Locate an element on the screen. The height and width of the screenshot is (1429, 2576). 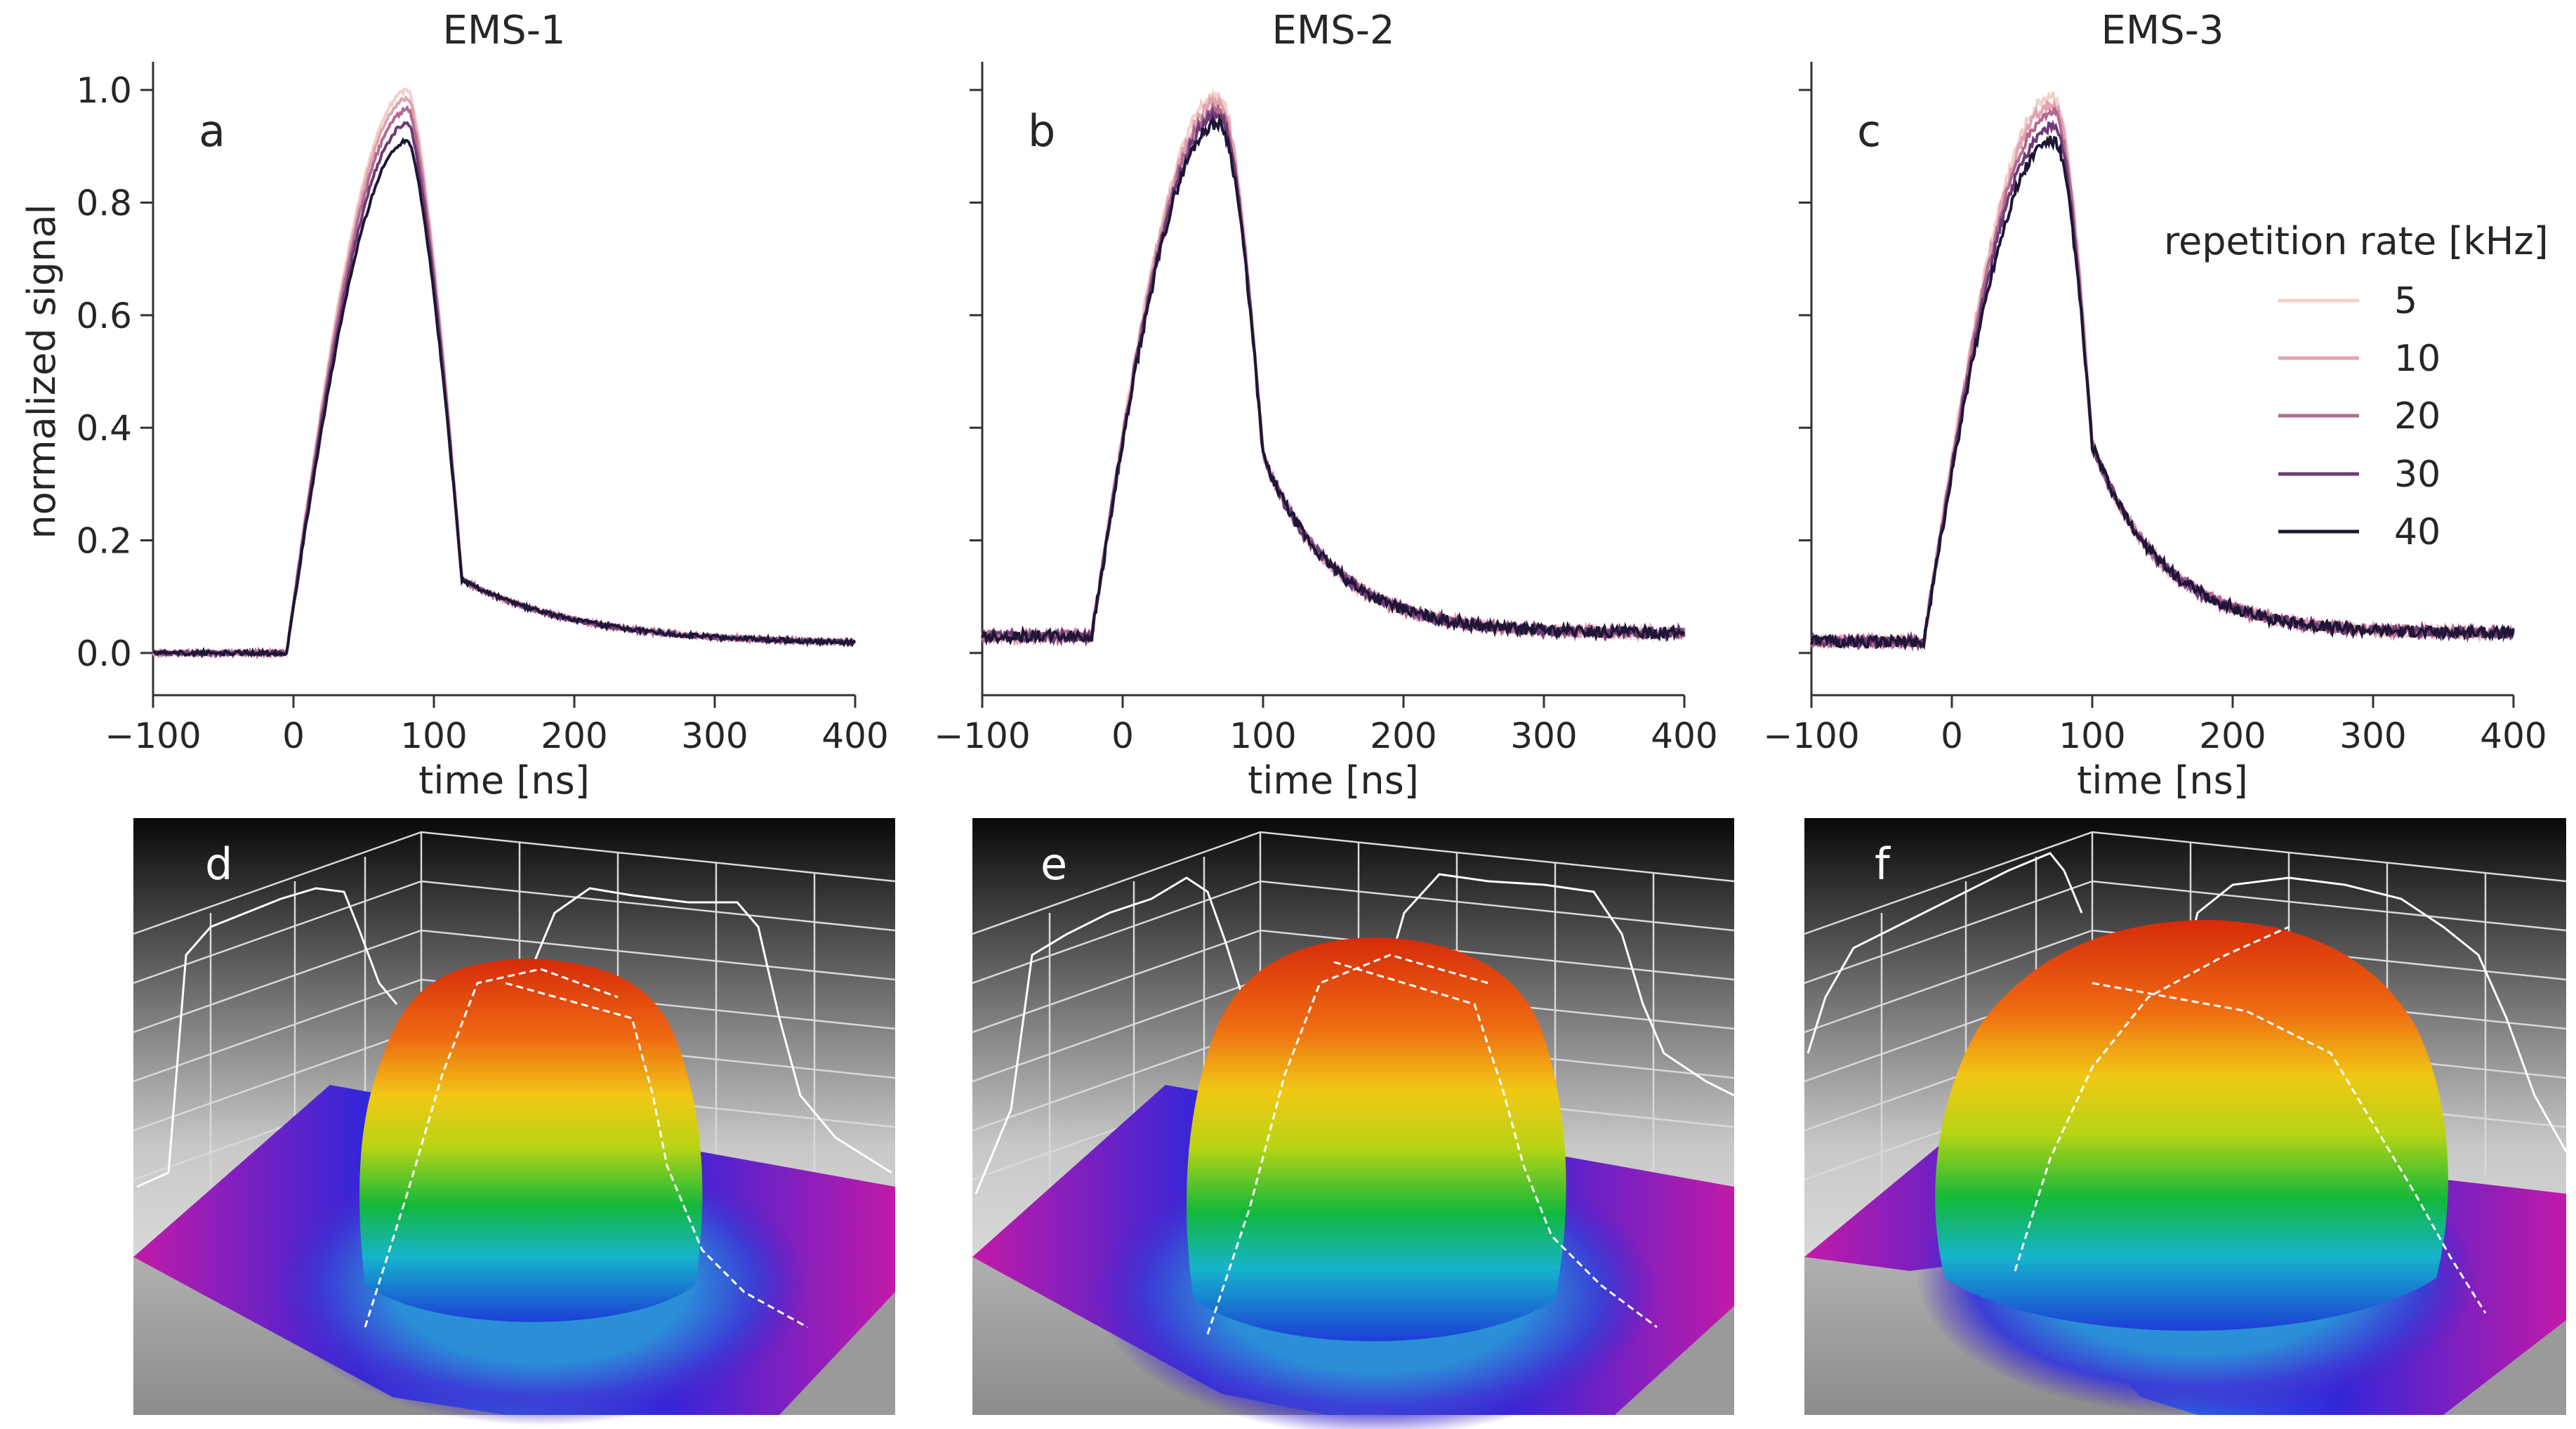
panel-label-d: d is located at coordinates (218, 864).